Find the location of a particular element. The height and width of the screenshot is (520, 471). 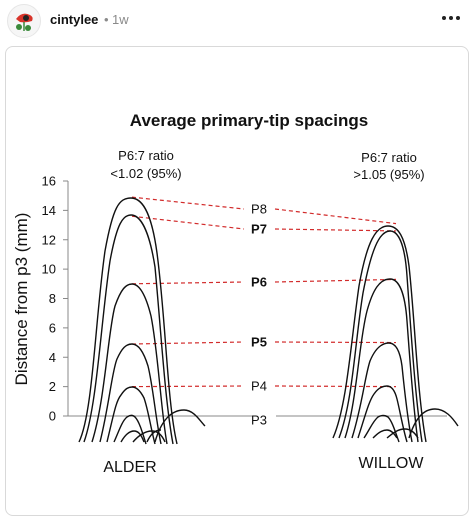

alder-connector-p4 is located at coordinates (188, 386).